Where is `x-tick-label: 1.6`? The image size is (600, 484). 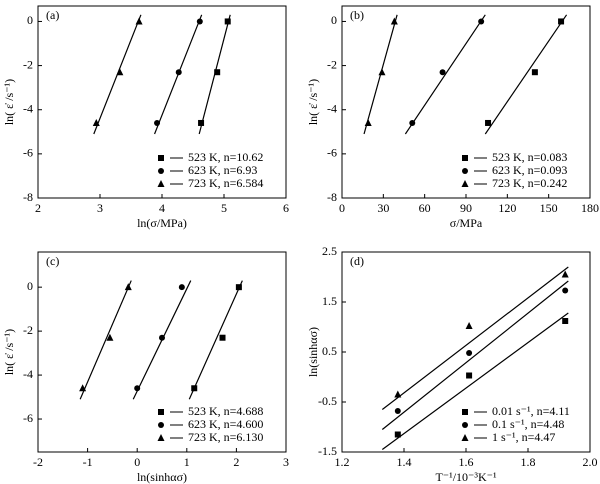 x-tick-label: 1.6 is located at coordinates (466, 462).